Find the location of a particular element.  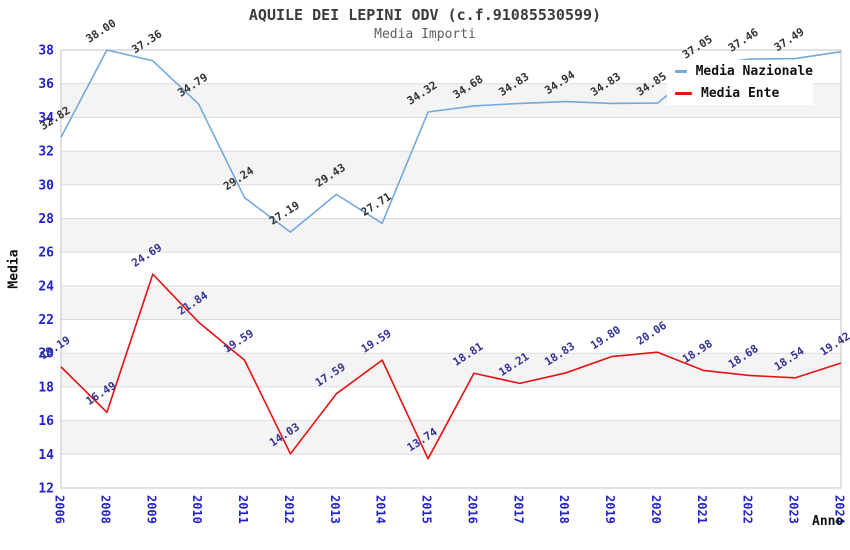

legend-label-media-nazionale: Media Nazionale is located at coordinates (754, 71).